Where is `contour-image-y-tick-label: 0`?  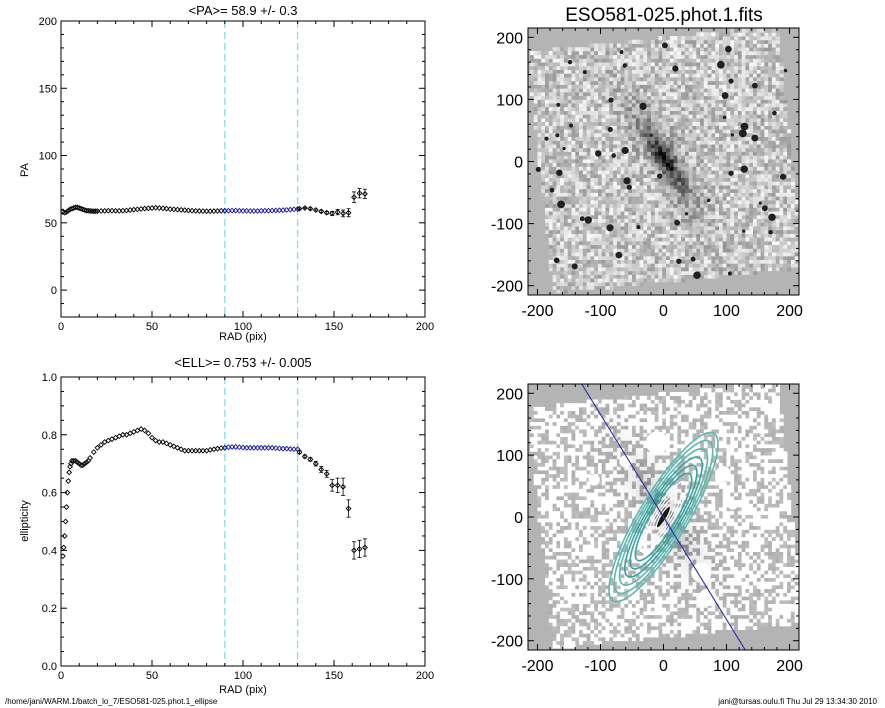 contour-image-y-tick-label: 0 is located at coordinates (518, 518).